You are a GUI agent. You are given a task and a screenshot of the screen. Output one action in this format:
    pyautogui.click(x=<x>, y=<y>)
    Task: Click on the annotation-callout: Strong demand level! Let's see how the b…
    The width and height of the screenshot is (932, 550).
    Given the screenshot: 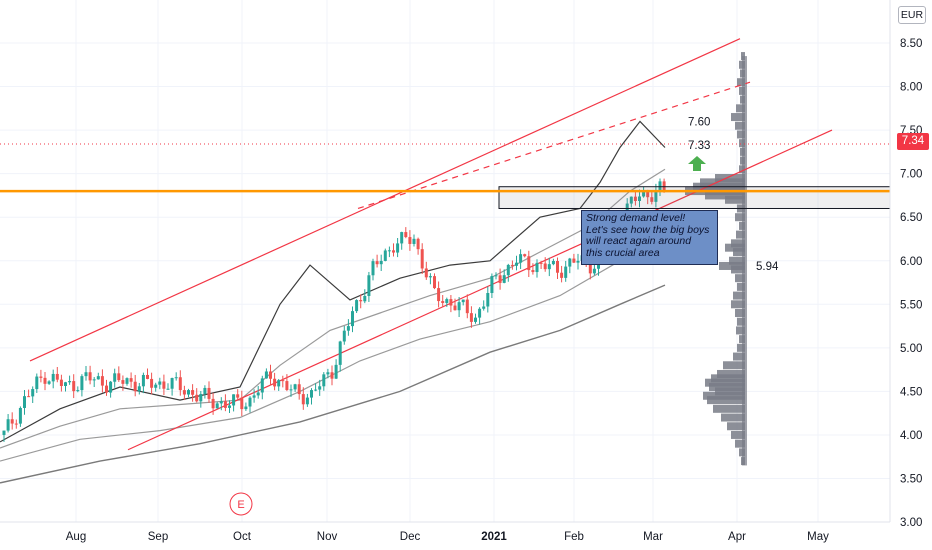 What is the action you would take?
    pyautogui.click(x=649, y=237)
    